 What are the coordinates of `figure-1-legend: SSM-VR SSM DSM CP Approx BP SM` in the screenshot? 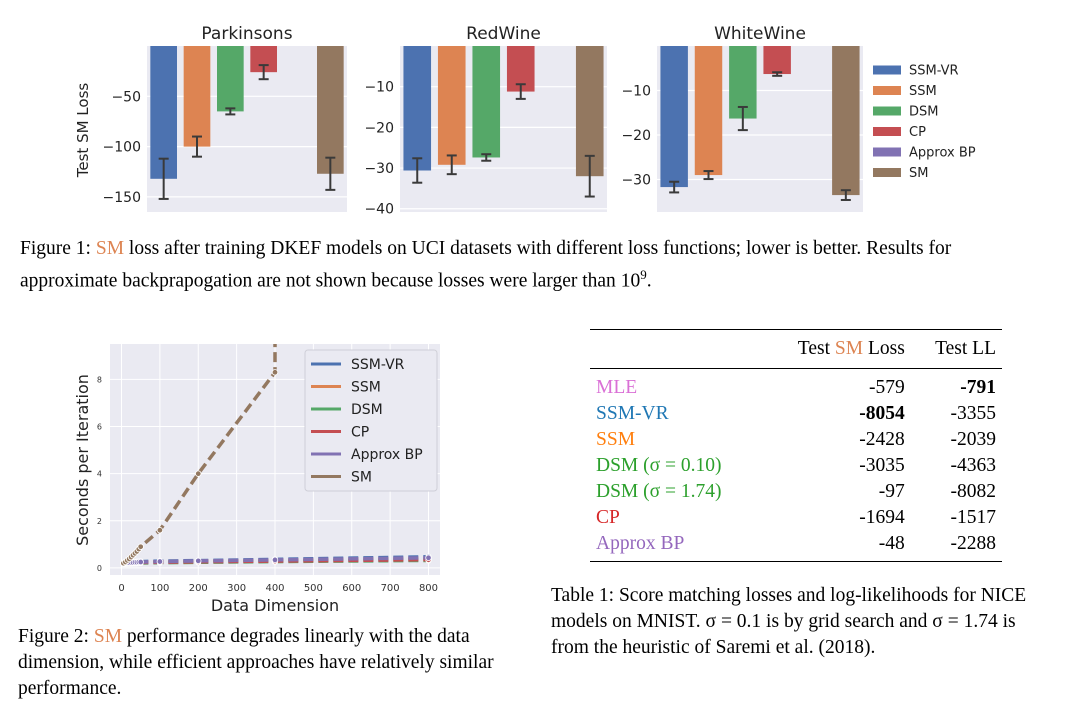 It's located at (924, 122).